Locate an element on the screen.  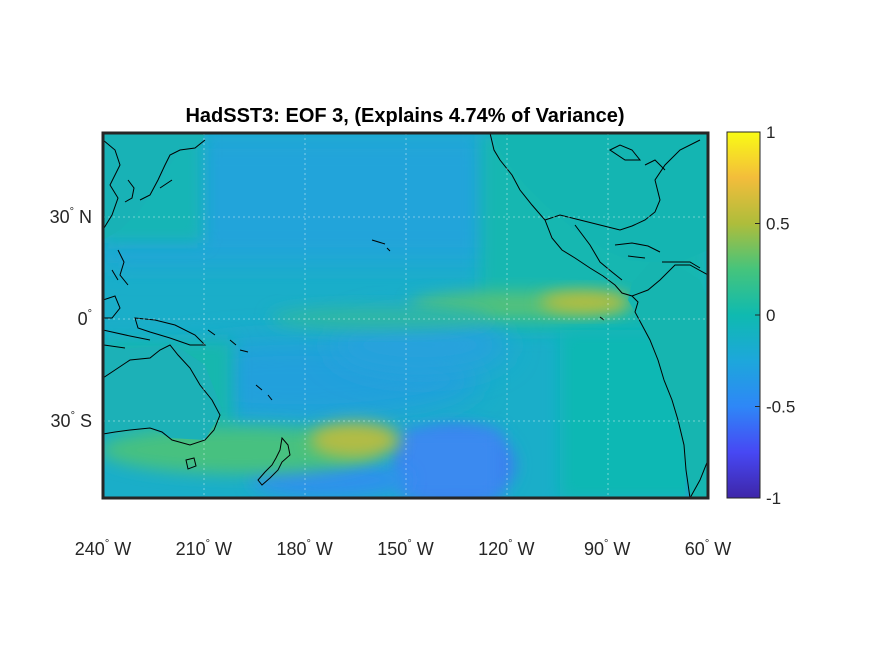
x-axis-ticks: 240° W 210° W 180° W 150° W 120° W 90° W 60° W is located at coordinates (403, 548).